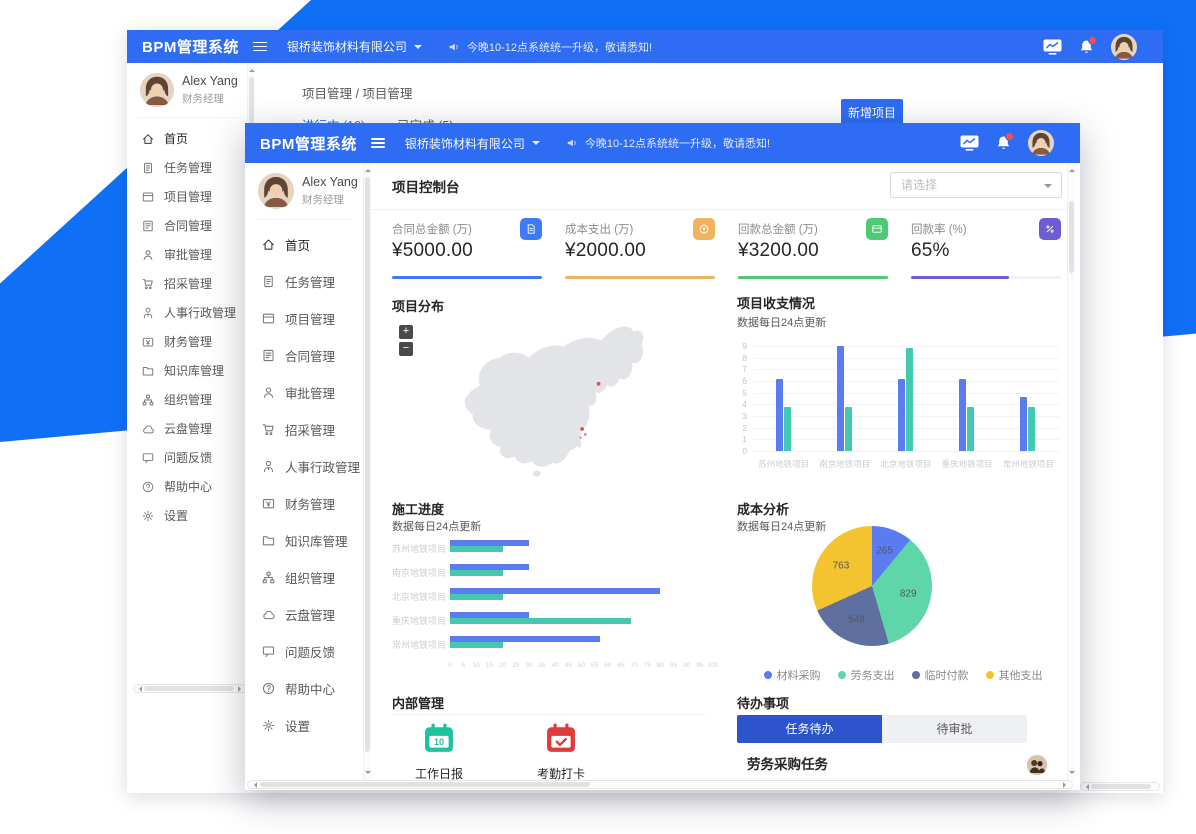 This screenshot has width=1196, height=834. Describe the element at coordinates (954, 729) in the screenshot. I see `todo-tab-approvals: 待审批` at that location.